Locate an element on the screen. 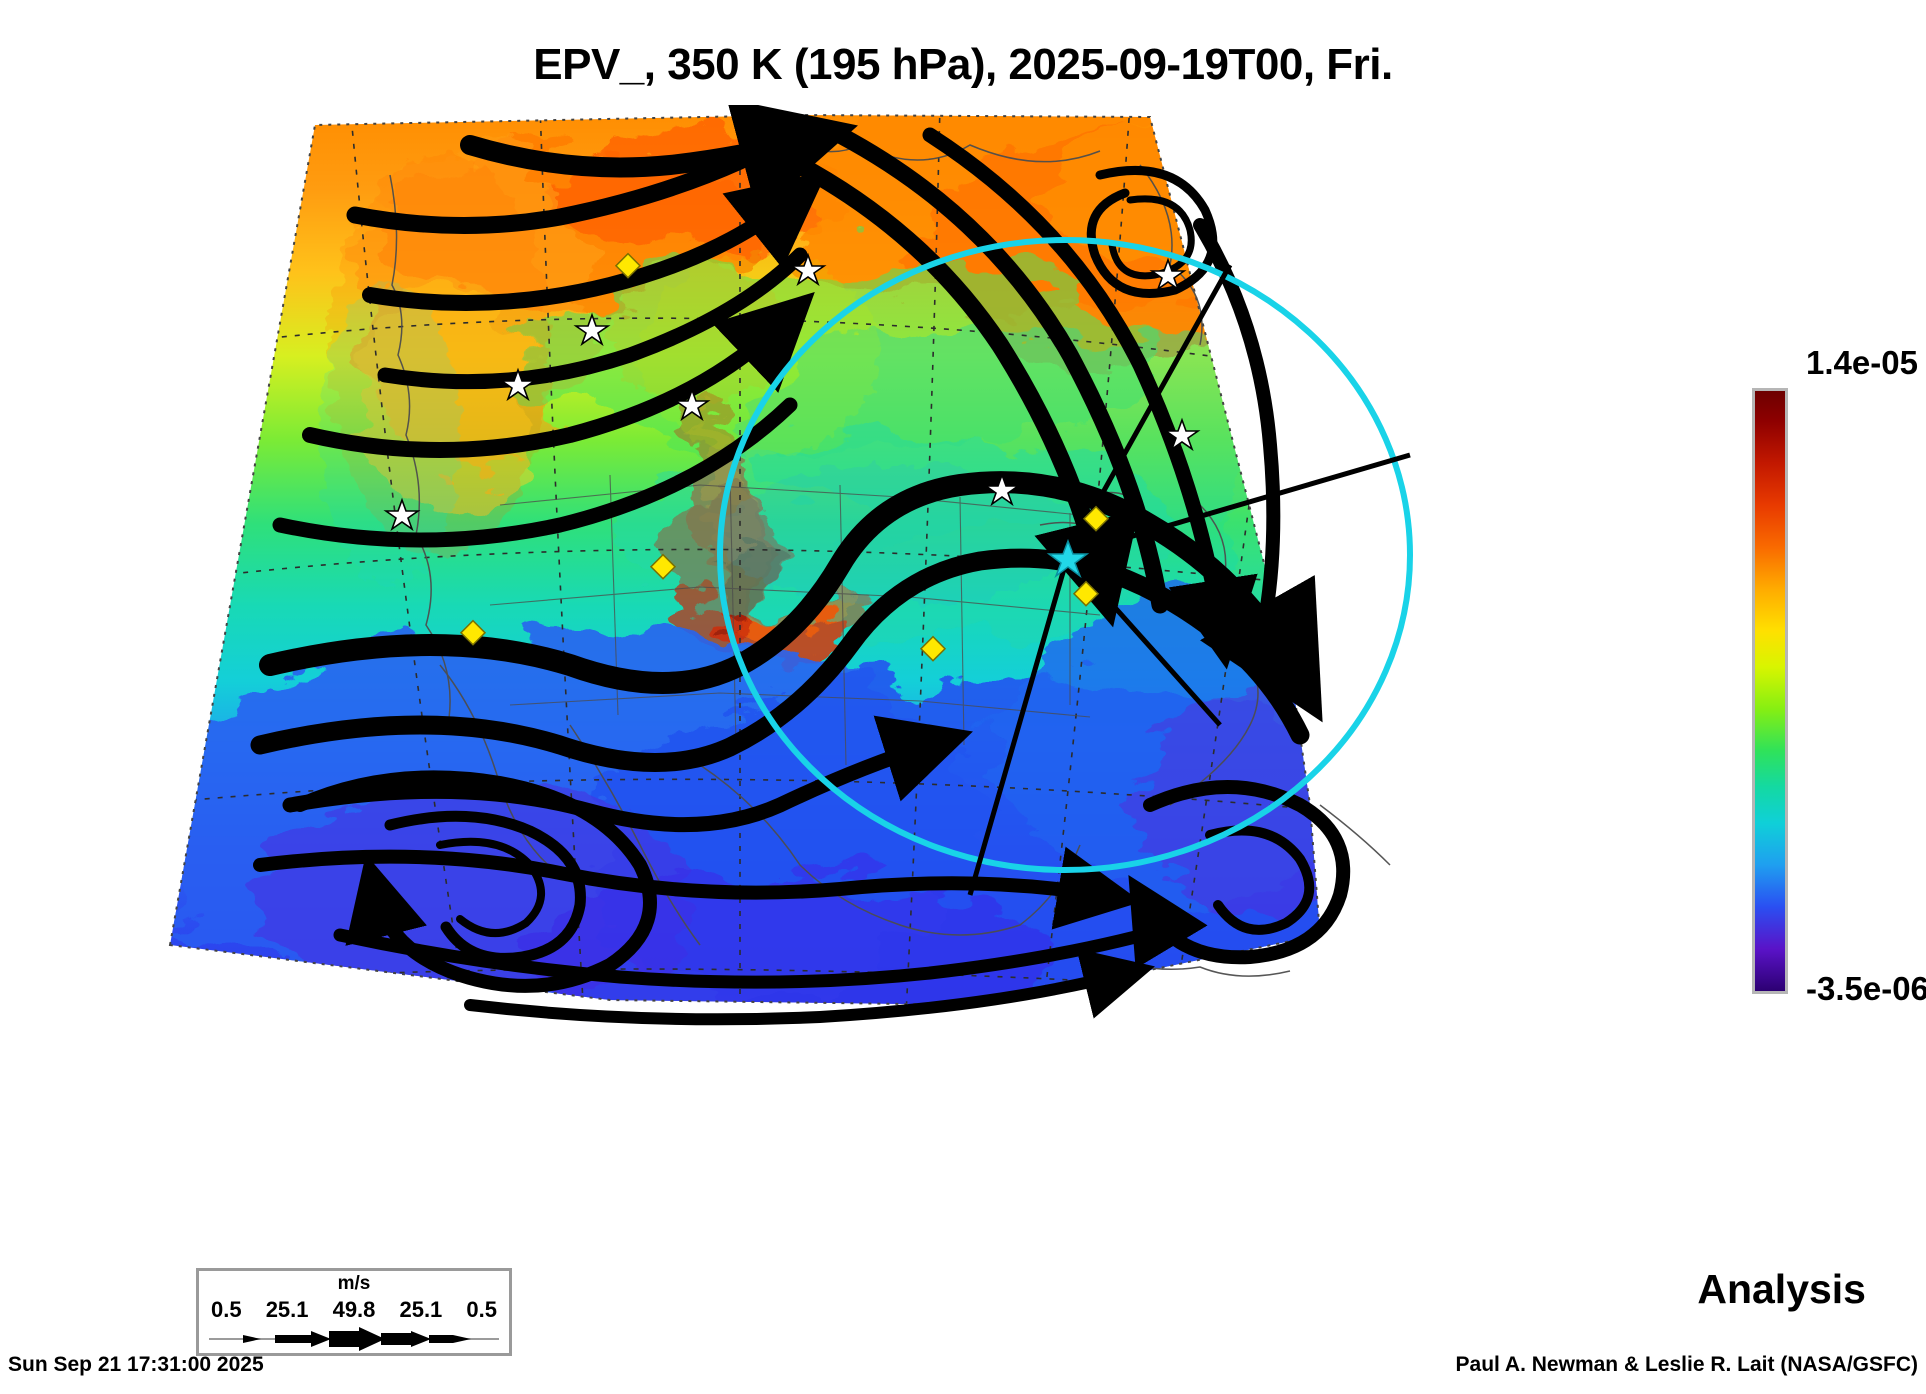 The height and width of the screenshot is (1394, 1926). wind-legend-ticks: 0.5 25.1 49.8 25.1 0.5 is located at coordinates (354, 1310).